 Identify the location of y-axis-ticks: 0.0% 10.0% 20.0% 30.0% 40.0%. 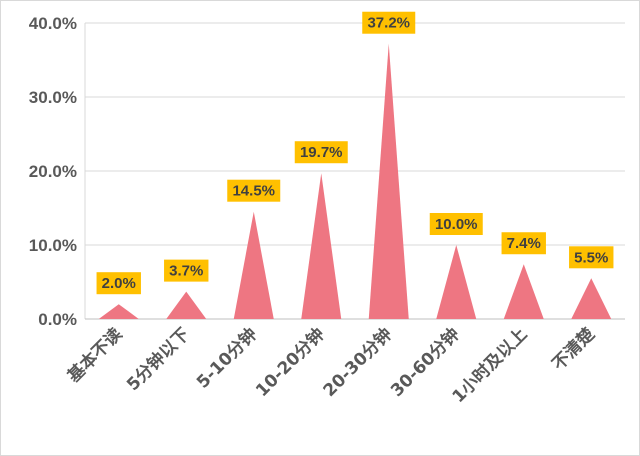
(53, 171).